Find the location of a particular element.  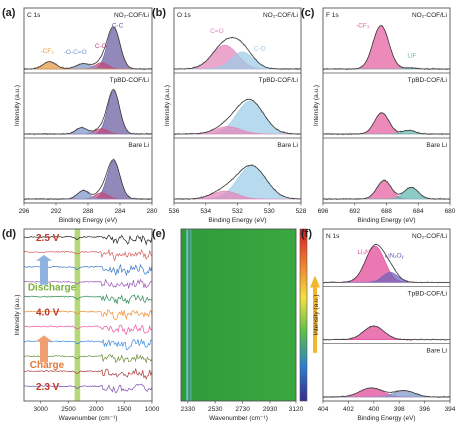

x-tick-label: 696 is located at coordinates (323, 211).